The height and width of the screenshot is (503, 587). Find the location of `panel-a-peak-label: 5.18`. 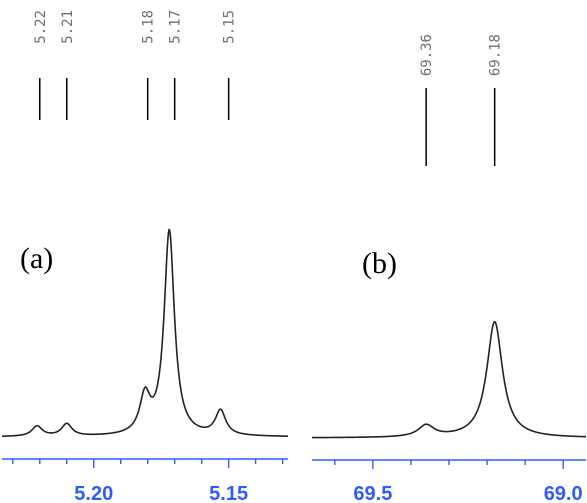

panel-a-peak-label: 5.18 is located at coordinates (149, 27).